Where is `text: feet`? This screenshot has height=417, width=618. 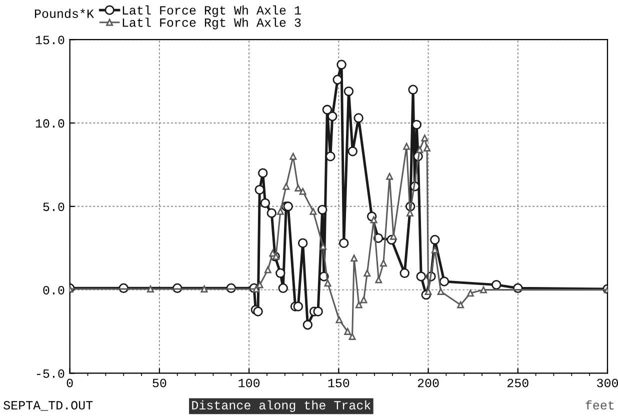
text: feet is located at coordinates (600, 405).